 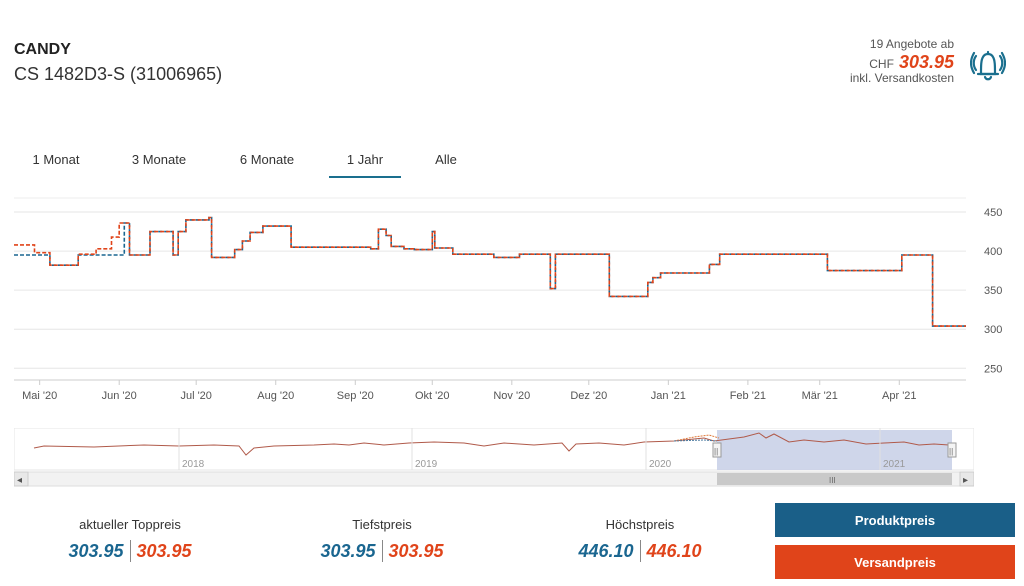 I want to click on navigator-year-2021: 2021, so click(x=894, y=464).